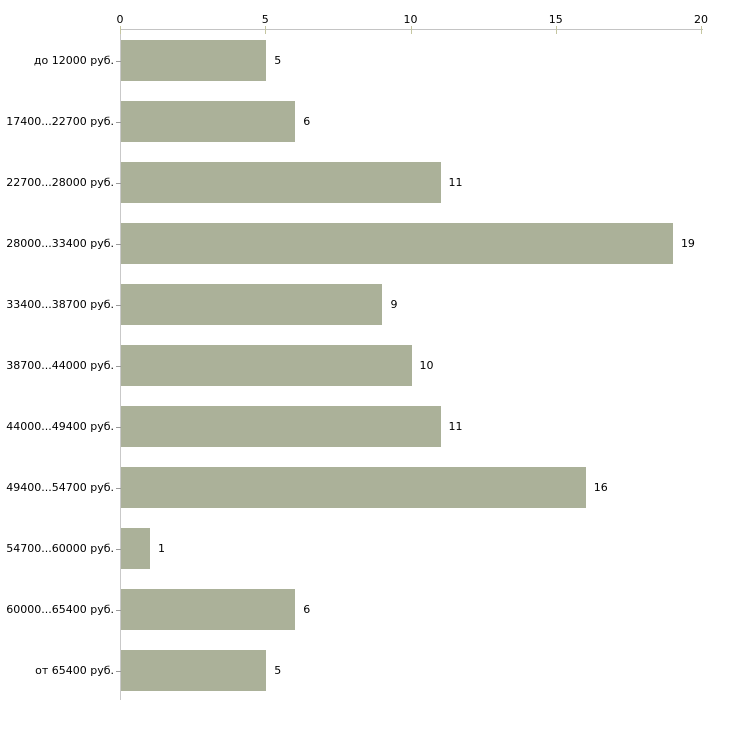 The height and width of the screenshot is (730, 730). Describe the element at coordinates (701, 19) in the screenshot. I see `x-axis-tick-label: 20` at that location.